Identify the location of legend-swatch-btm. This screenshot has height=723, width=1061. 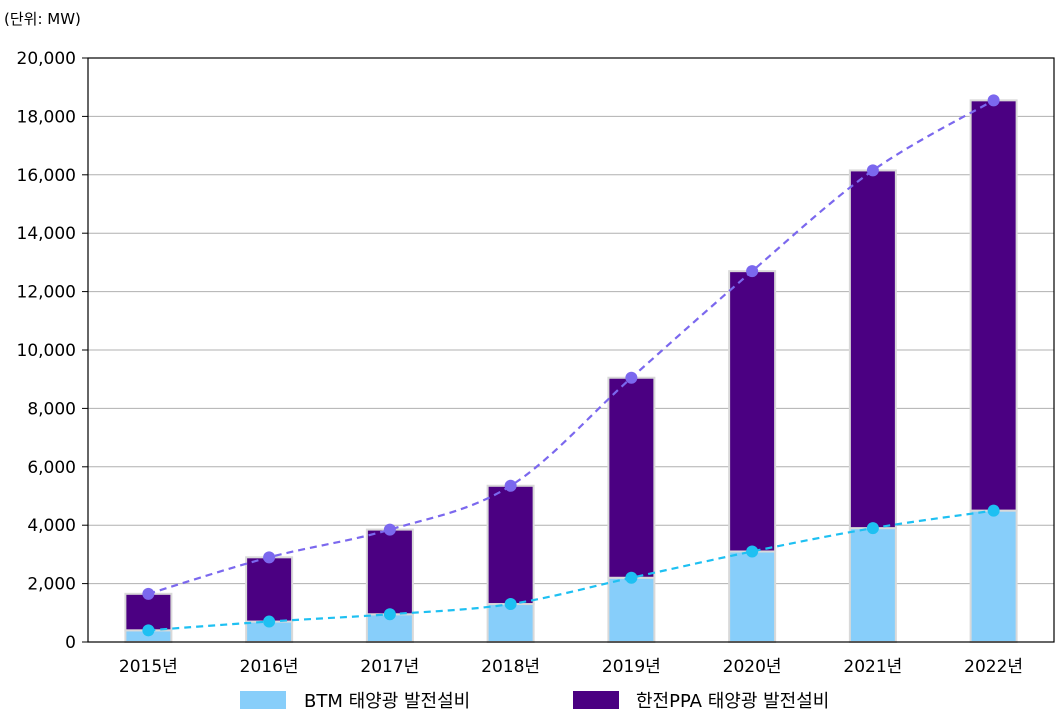
(263, 700).